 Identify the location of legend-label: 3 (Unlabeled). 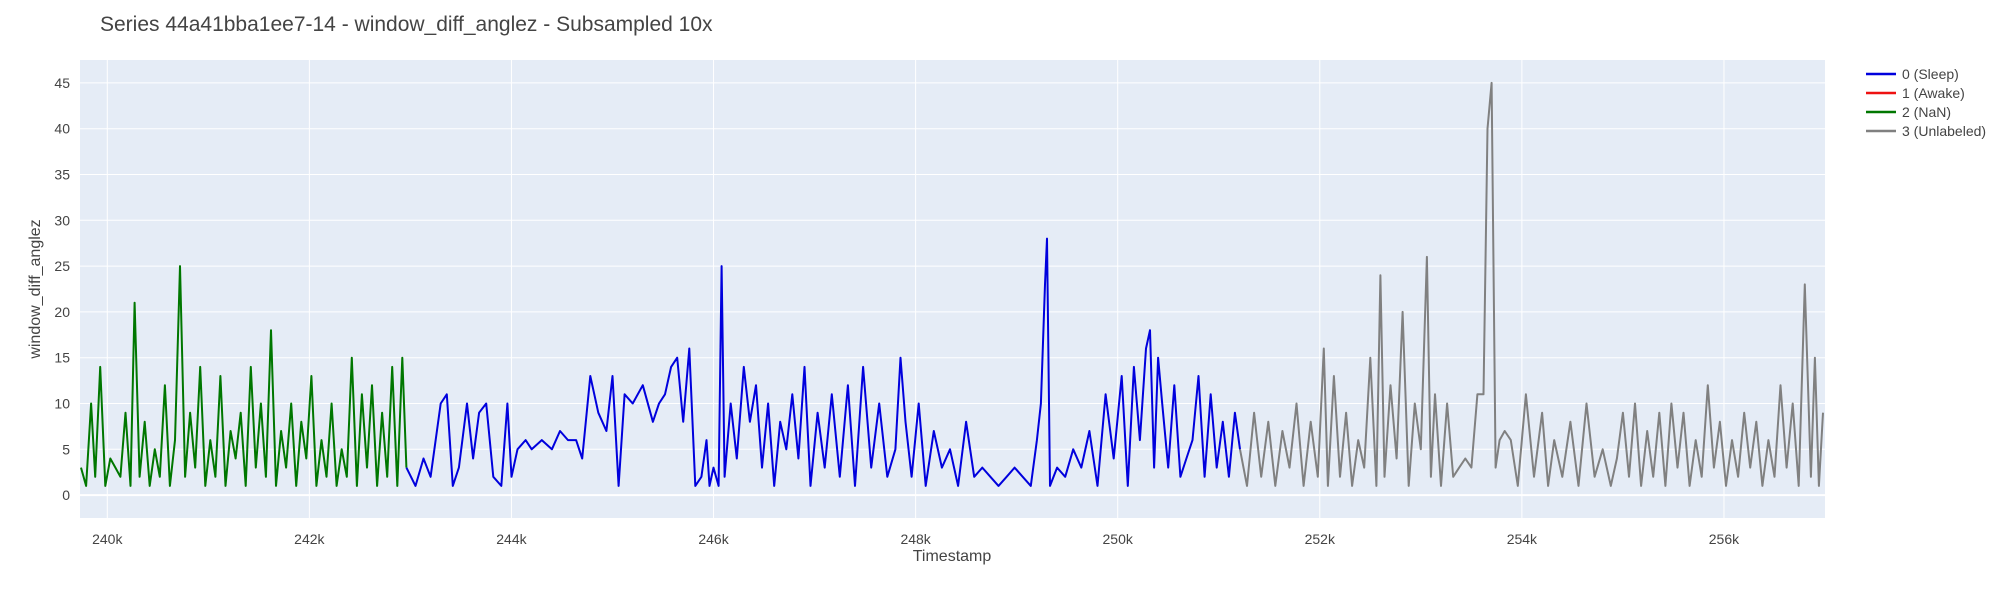
(1944, 131).